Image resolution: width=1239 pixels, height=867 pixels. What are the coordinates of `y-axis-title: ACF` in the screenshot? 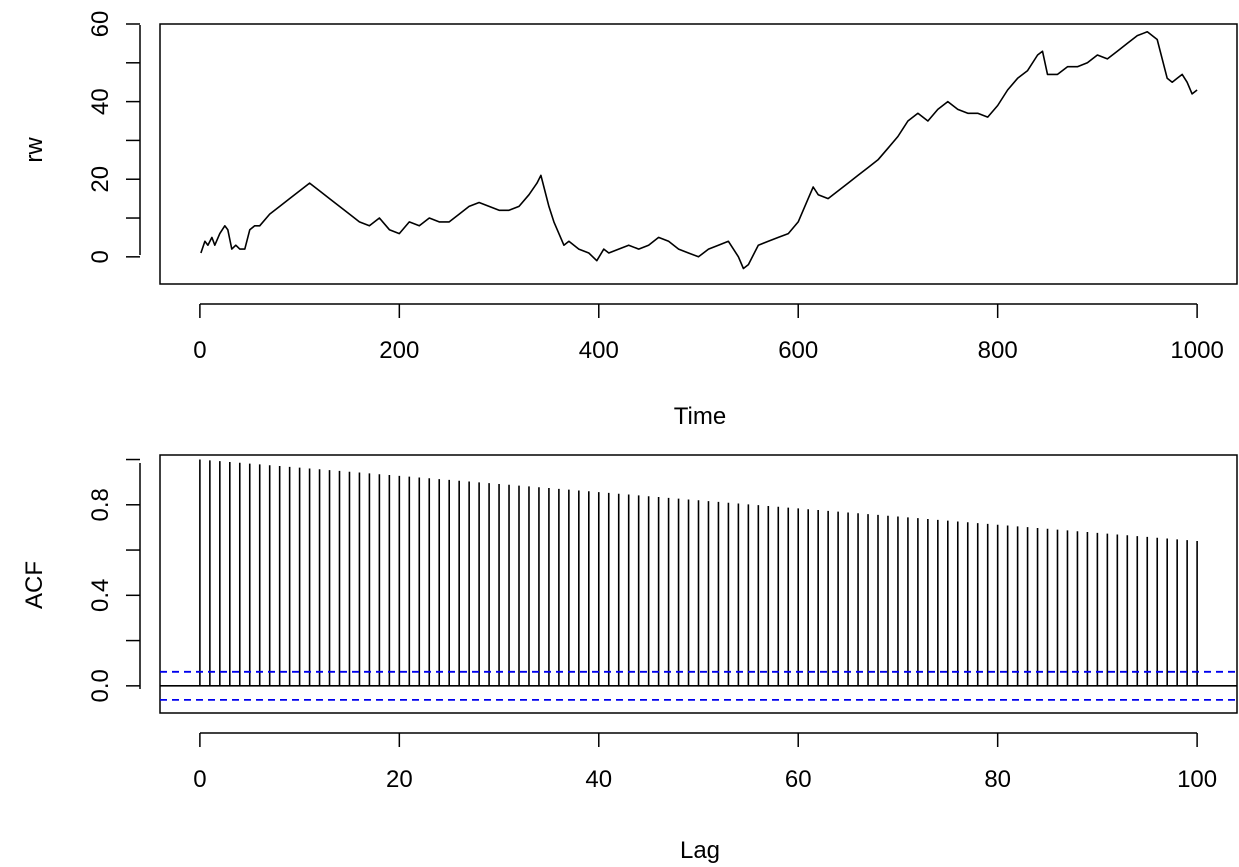 It's located at (34, 585).